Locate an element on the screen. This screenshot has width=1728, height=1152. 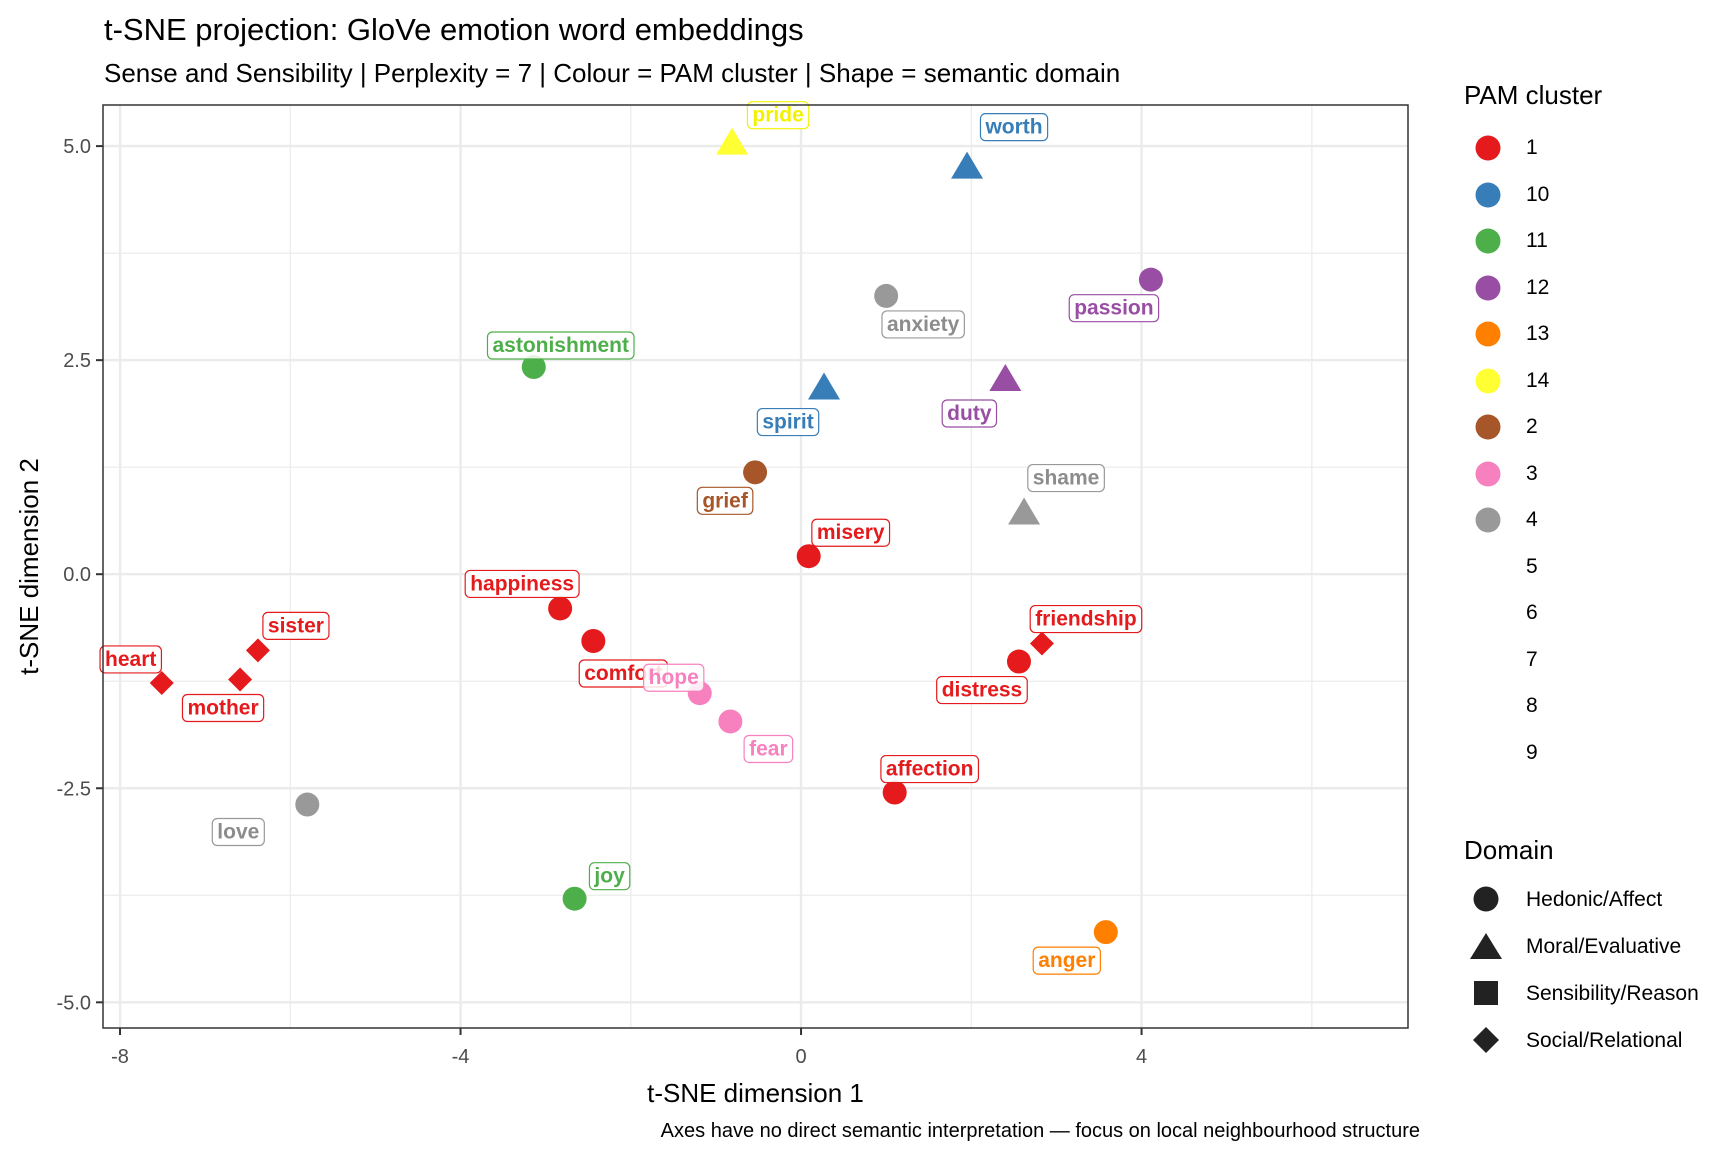
cluster-legend-item: 8 is located at coordinates (1503, 706).